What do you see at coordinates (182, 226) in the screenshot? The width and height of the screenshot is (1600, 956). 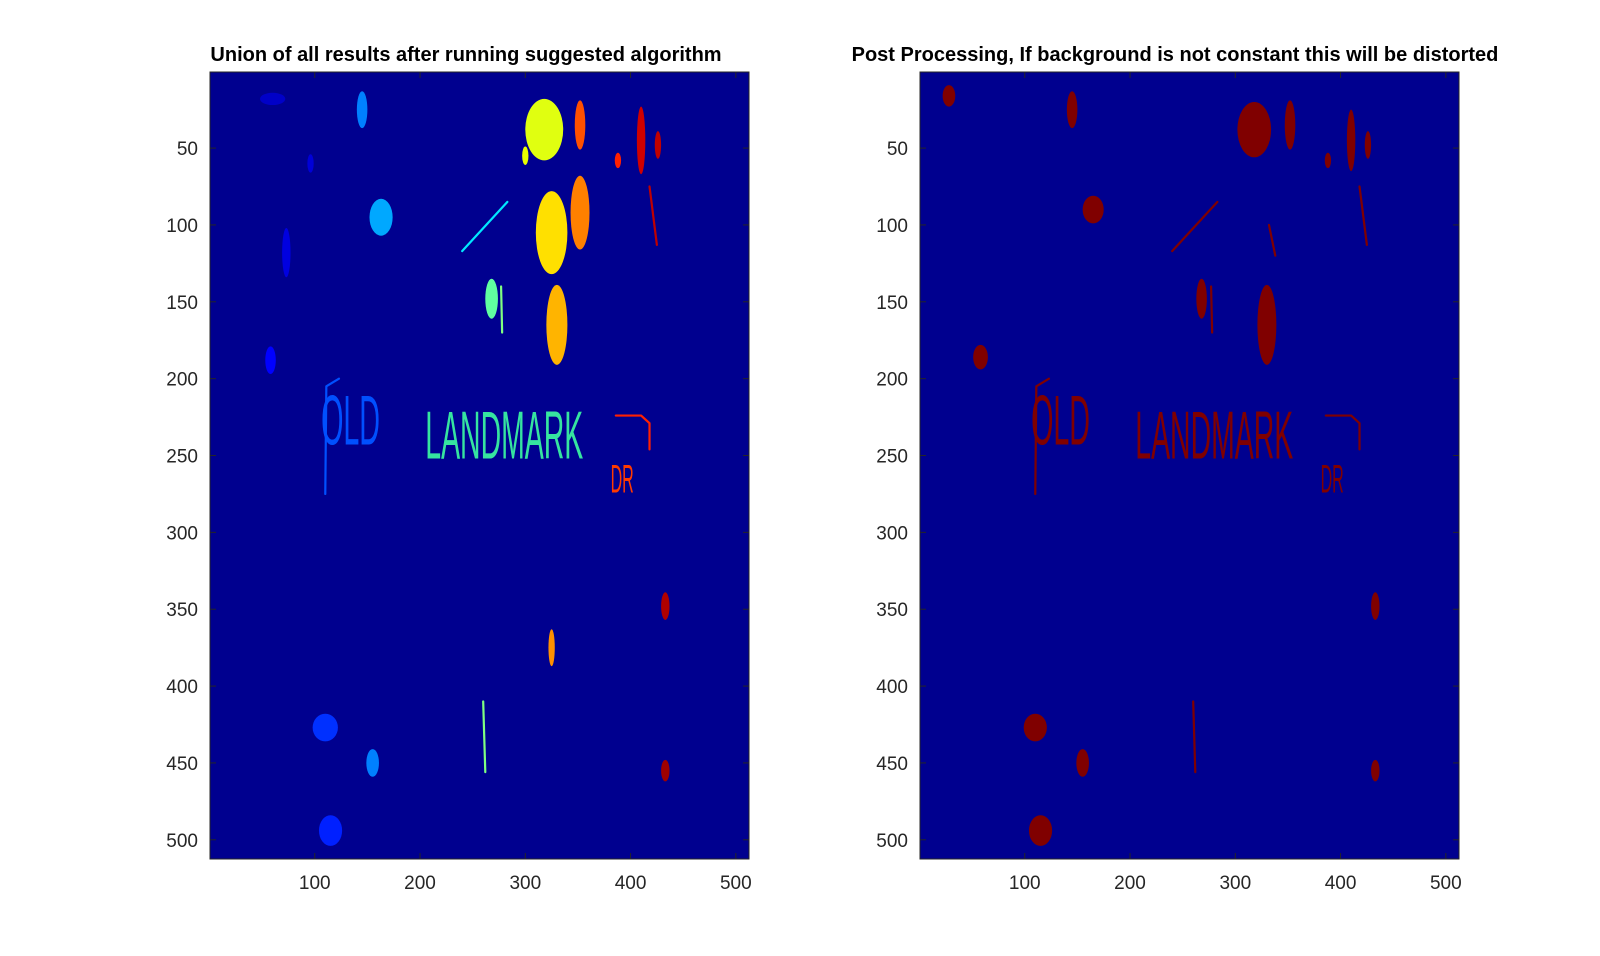 I see `left-y-tick-label-100: 100` at bounding box center [182, 226].